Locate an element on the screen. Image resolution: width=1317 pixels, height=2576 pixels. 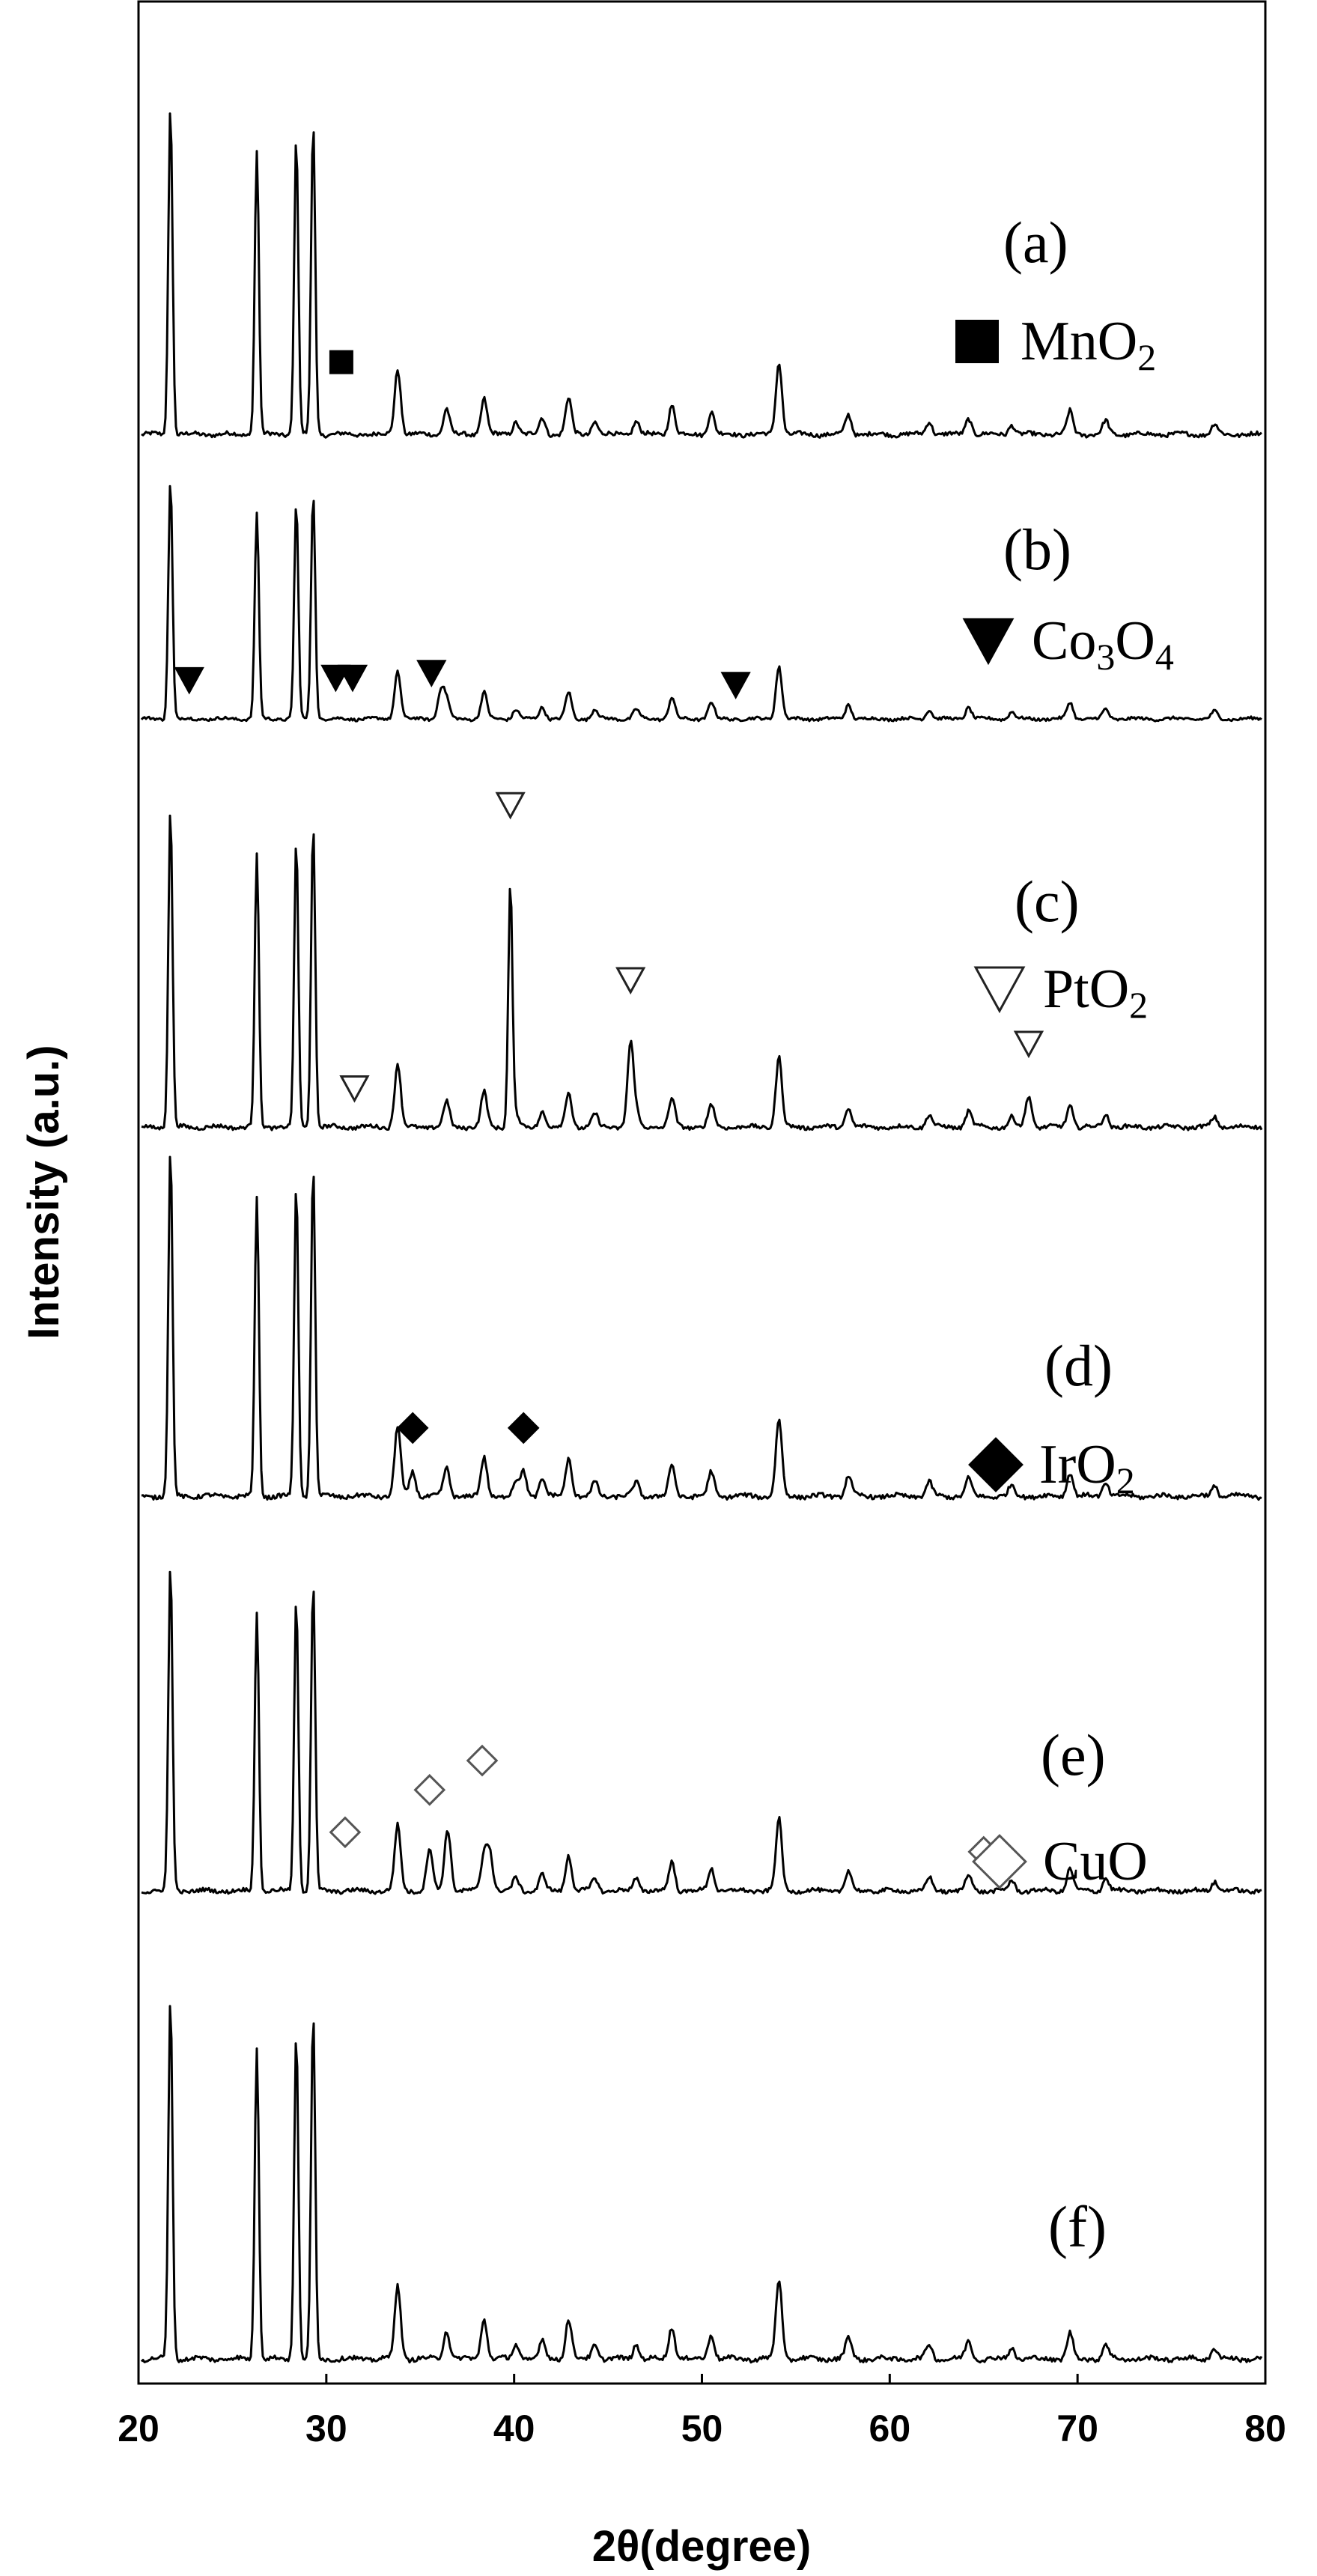
x-tick-label-3: 50 is located at coordinates (702, 2428).